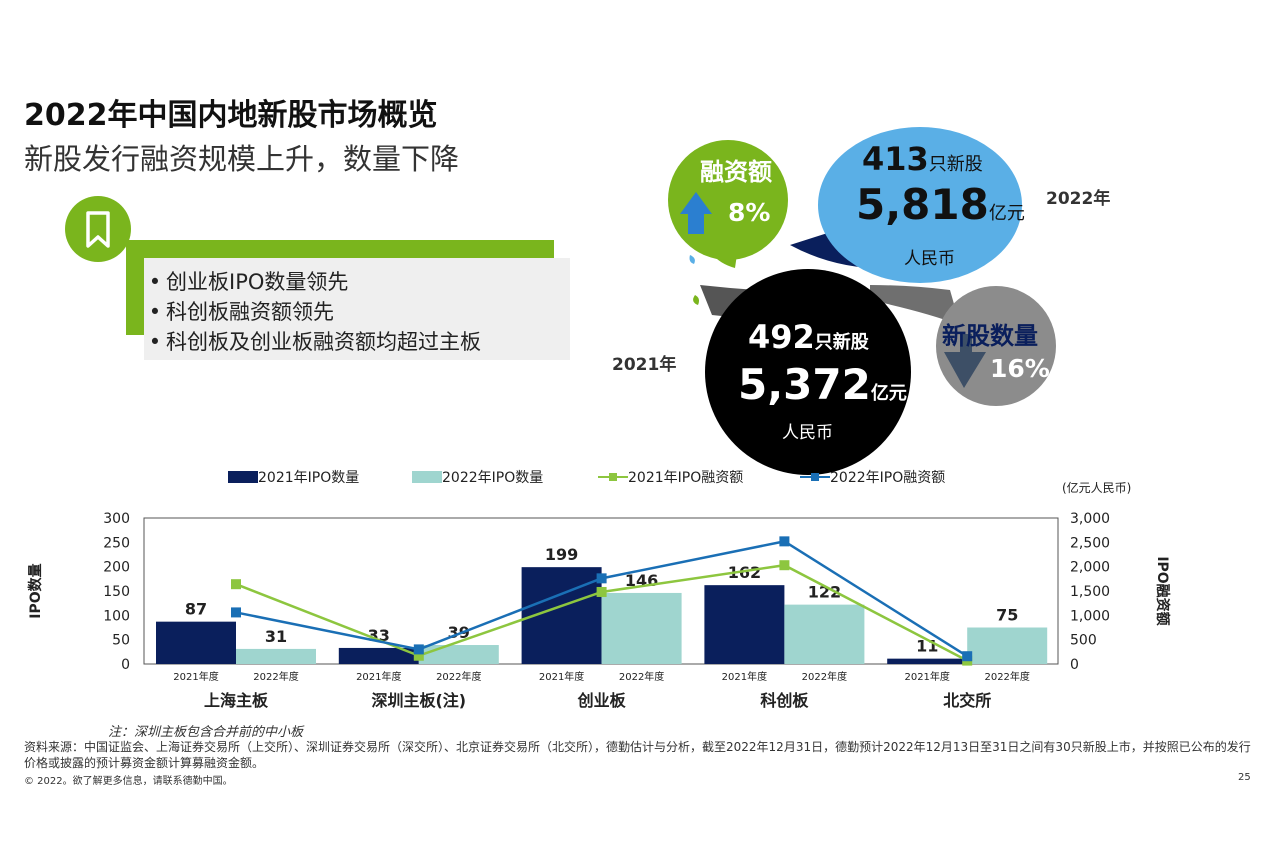 The image size is (1280, 846). What do you see at coordinates (1097, 488) in the screenshot?
I see `right-axis-unit: (亿元人民币)` at bounding box center [1097, 488].